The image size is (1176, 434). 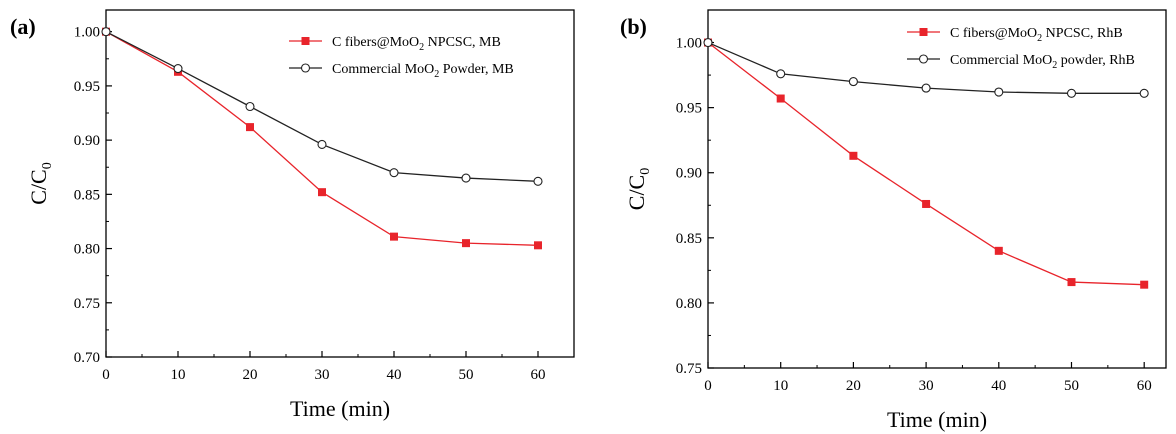 What do you see at coordinates (23, 26) in the screenshot?
I see `panel-label: (a)` at bounding box center [23, 26].